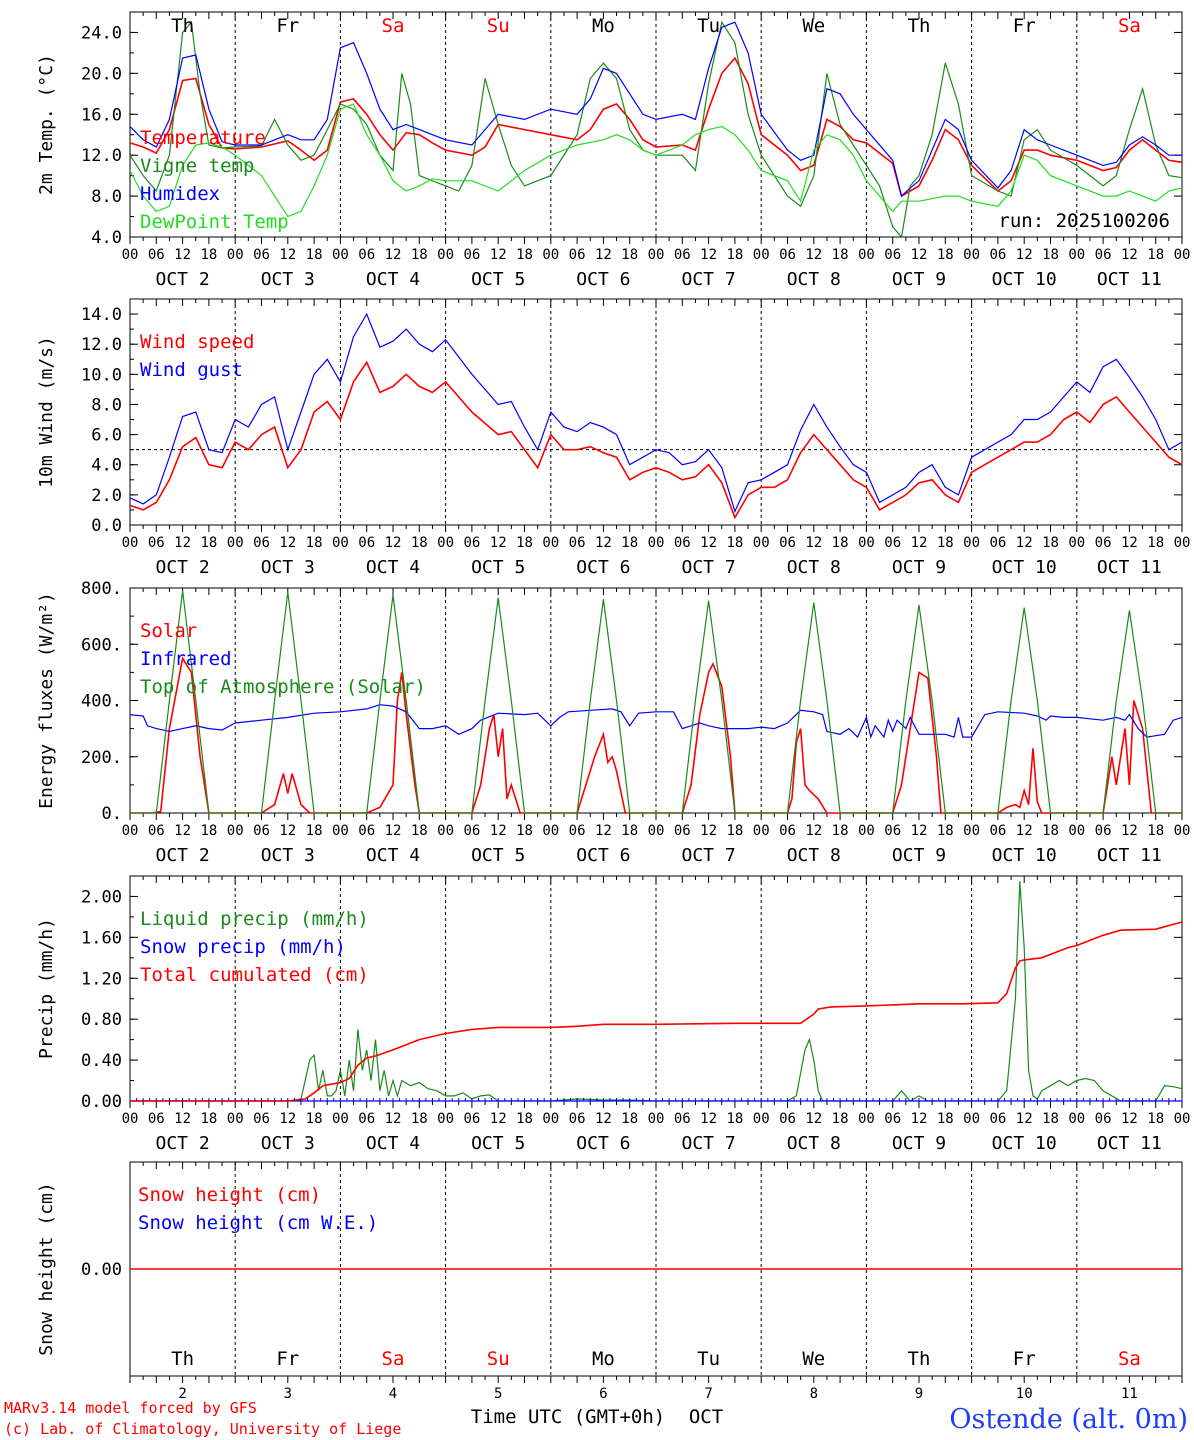 The width and height of the screenshot is (1194, 1440). What do you see at coordinates (101, 33) in the screenshot?
I see `y-tick-label: 24.0` at bounding box center [101, 33].